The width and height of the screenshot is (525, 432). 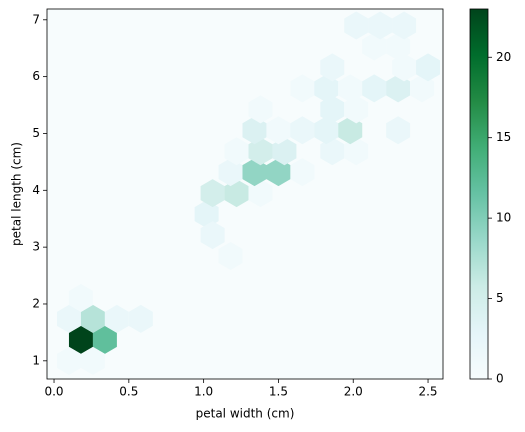 What do you see at coordinates (479, 194) in the screenshot?
I see `colorbar` at bounding box center [479, 194].